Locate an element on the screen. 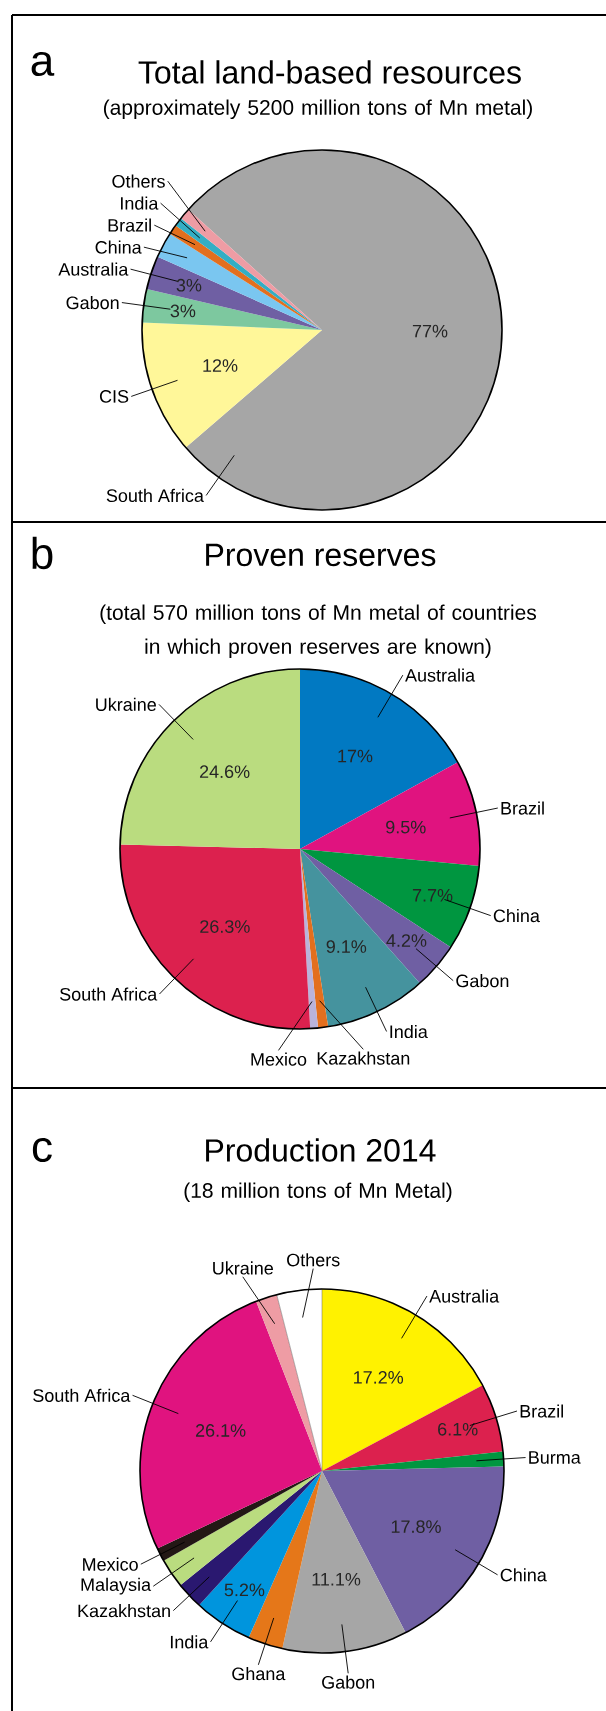 Image resolution: width=606 pixels, height=1711 pixels. slice-label: CIS is located at coordinates (114, 396).